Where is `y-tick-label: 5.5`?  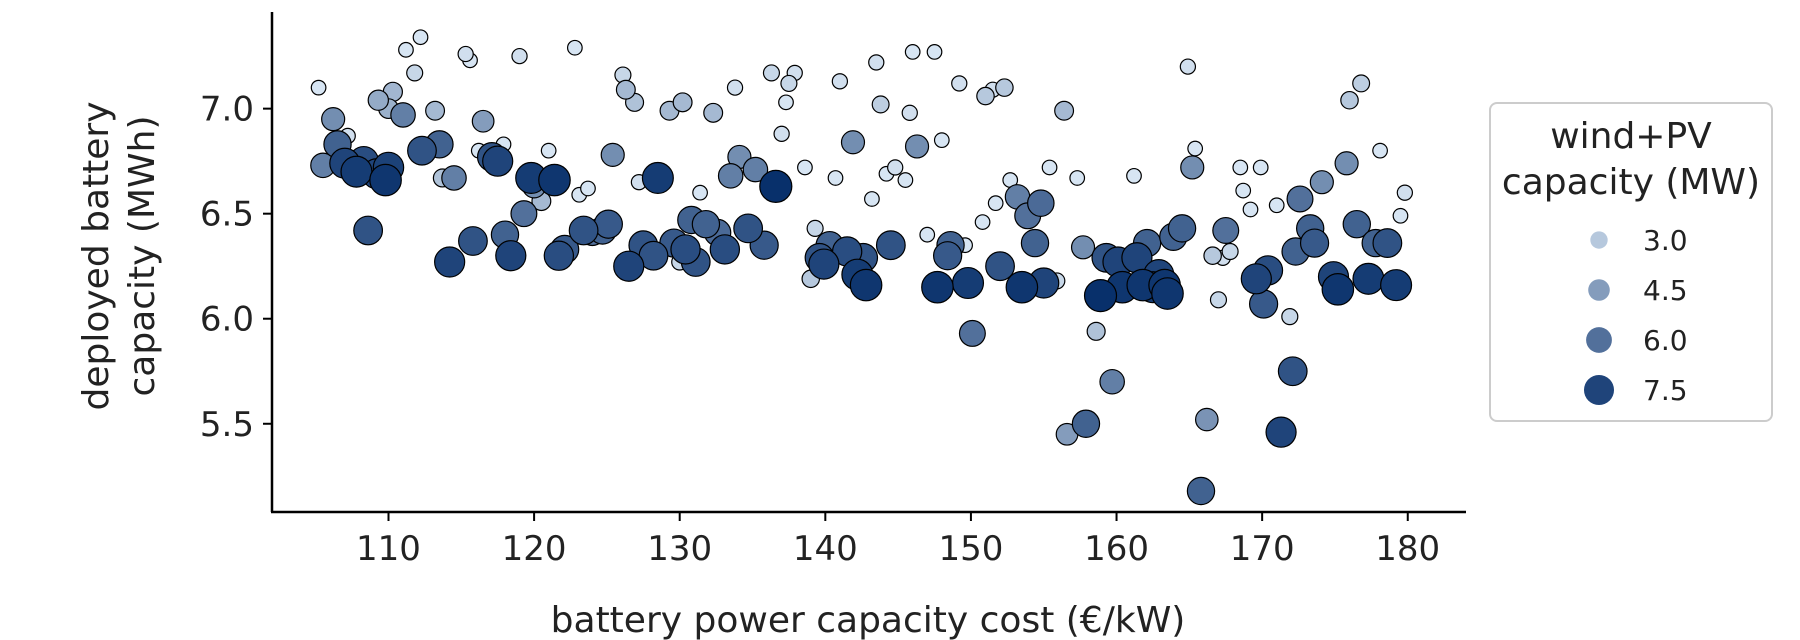 y-tick-label: 5.5 is located at coordinates (227, 425).